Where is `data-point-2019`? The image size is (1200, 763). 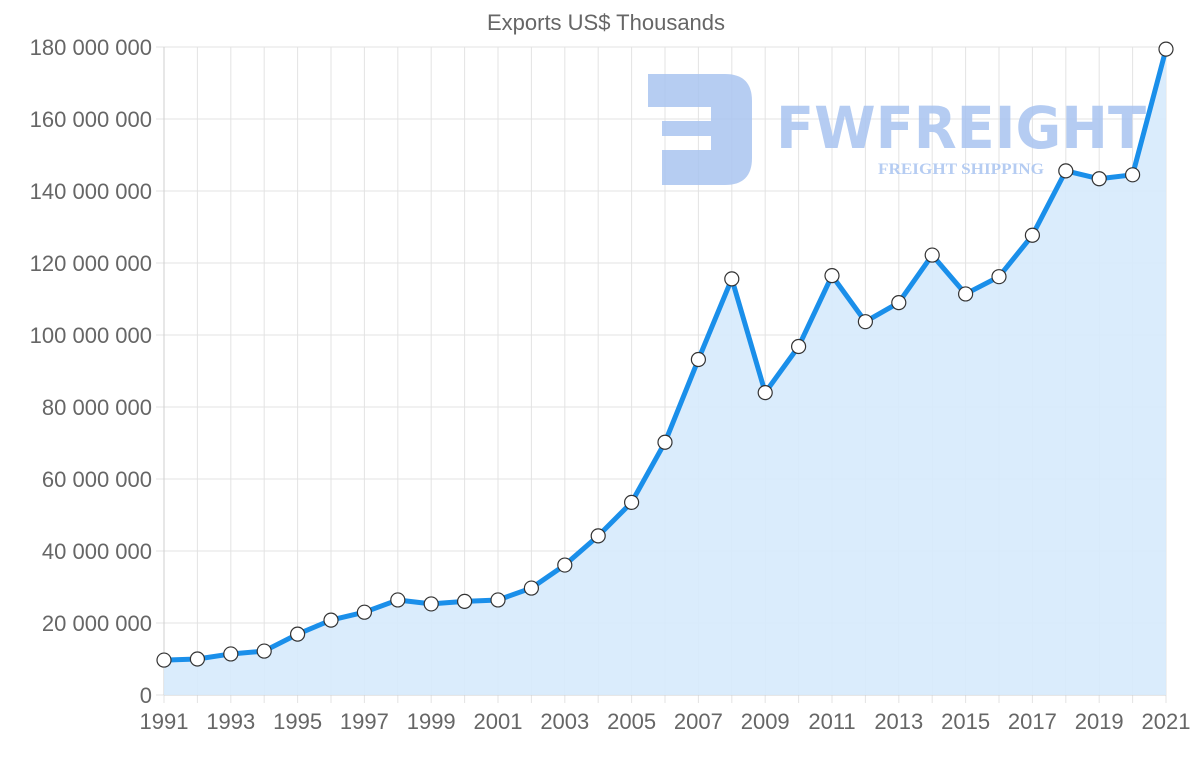
data-point-2019 is located at coordinates (1099, 179).